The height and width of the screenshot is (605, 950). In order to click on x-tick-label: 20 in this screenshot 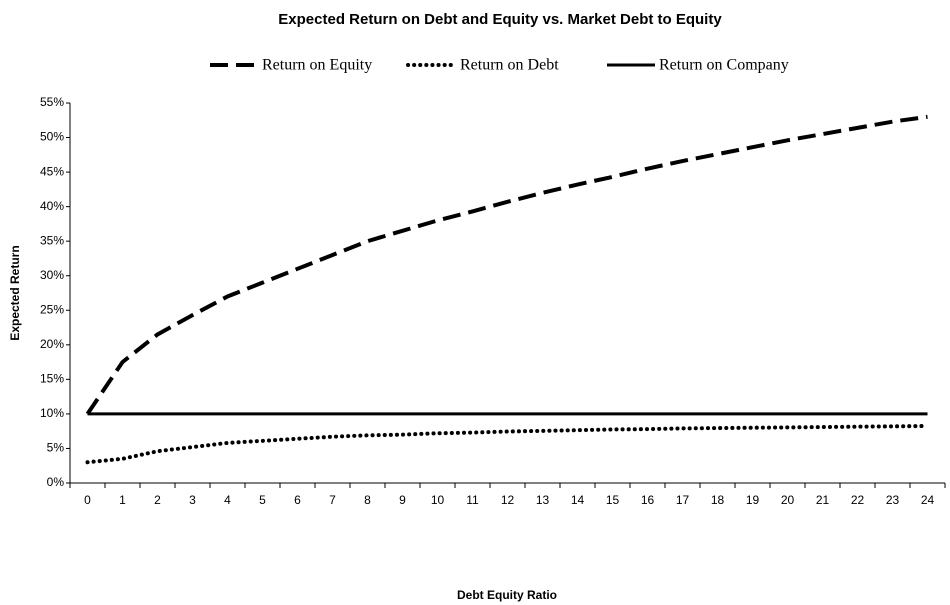, I will do `click(788, 500)`.